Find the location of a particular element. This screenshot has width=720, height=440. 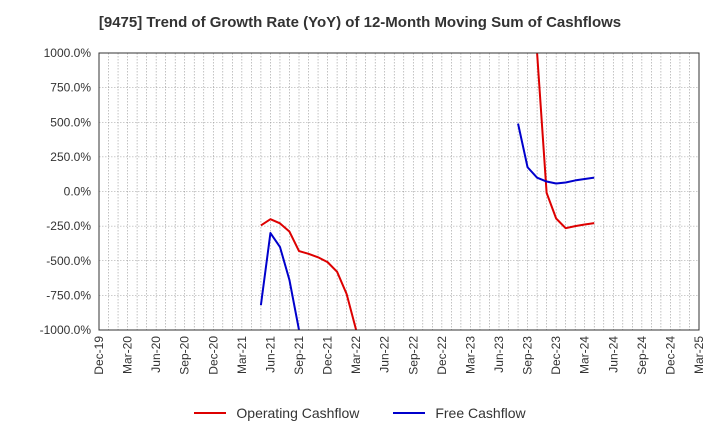

x-tick-label: Mar-20 is located at coordinates (128, 355).